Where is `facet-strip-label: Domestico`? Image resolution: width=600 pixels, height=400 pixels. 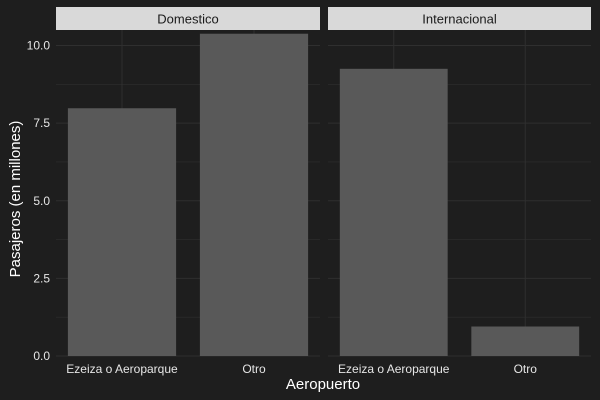
facet-strip-label: Domestico is located at coordinates (187, 19).